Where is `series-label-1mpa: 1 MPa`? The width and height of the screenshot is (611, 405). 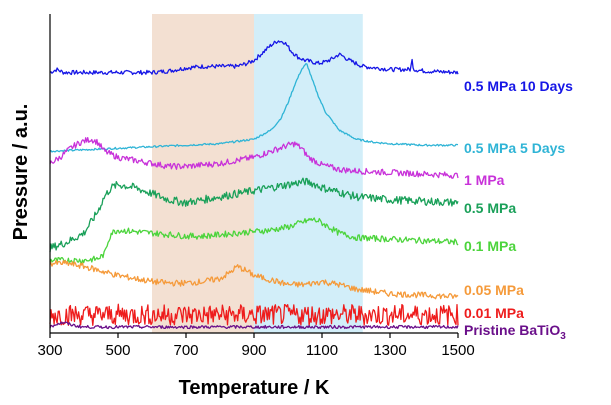 series-label-1mpa: 1 MPa is located at coordinates (484, 180).